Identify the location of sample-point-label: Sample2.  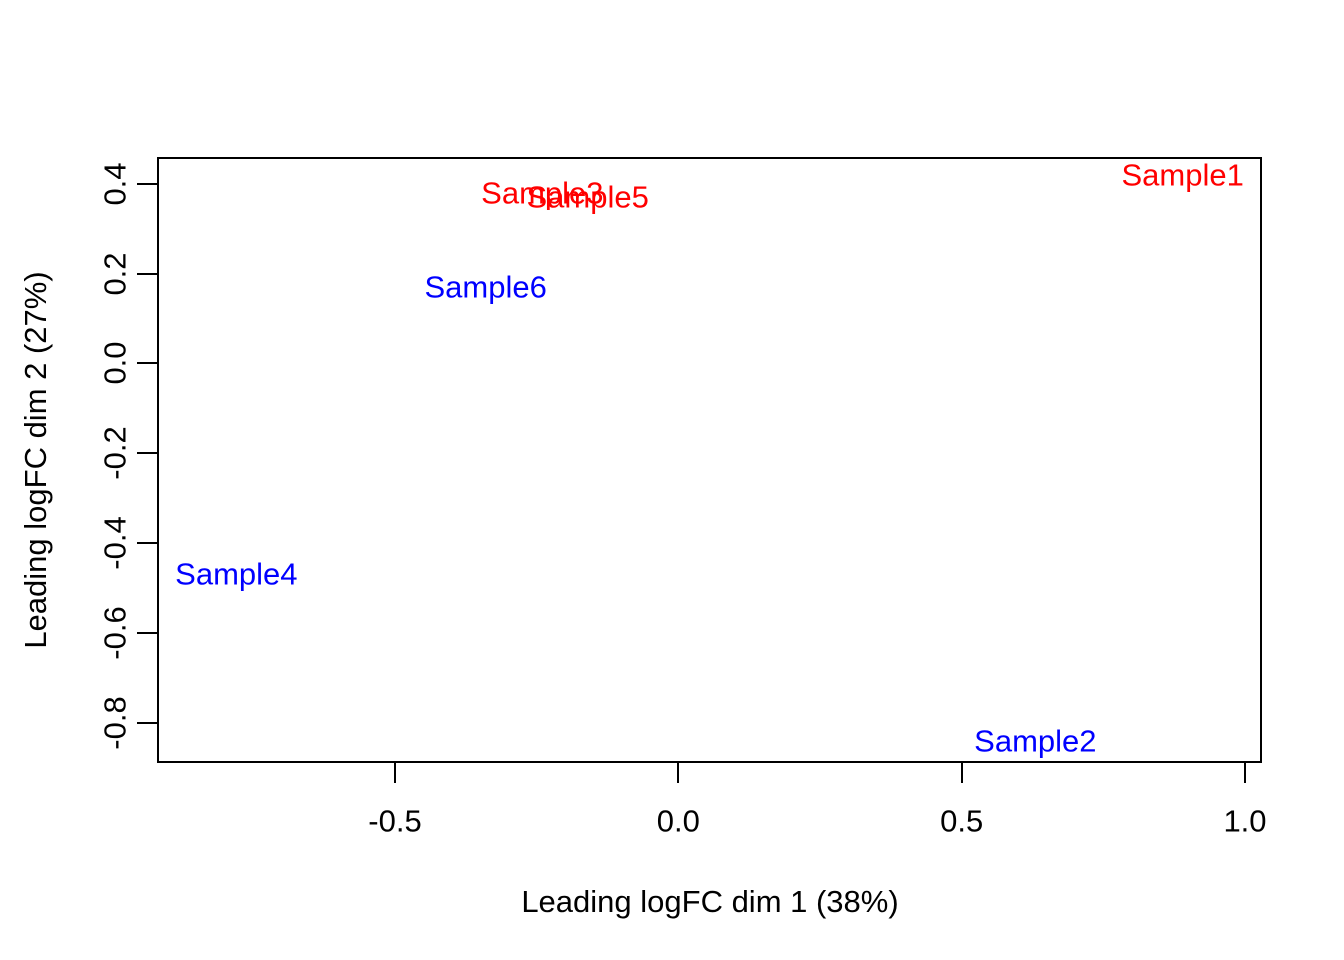
(1035, 741).